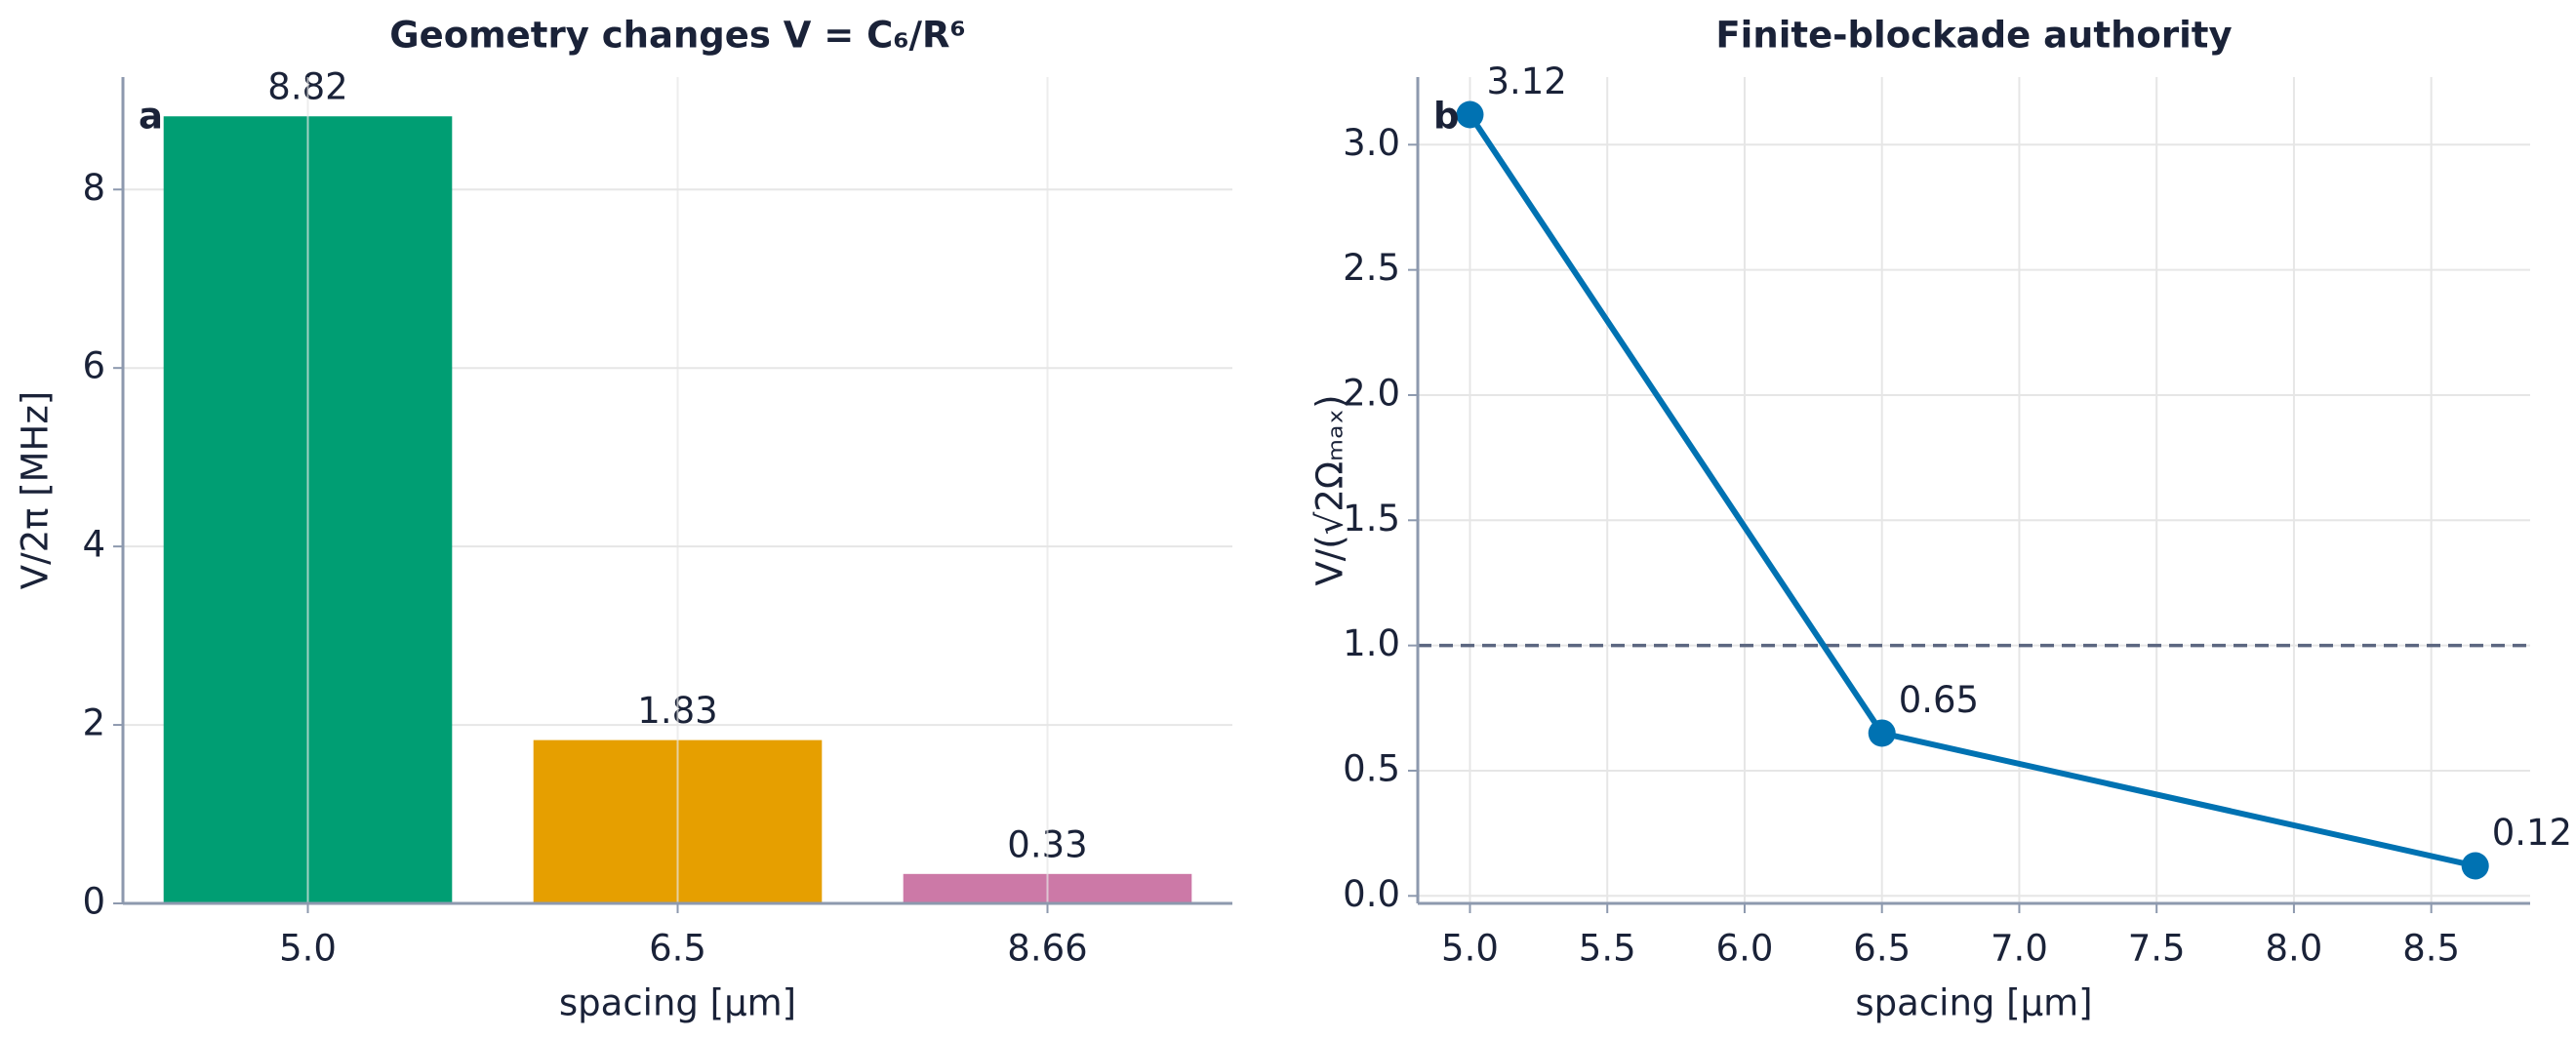 This screenshot has height=1039, width=2576. What do you see at coordinates (1330, 489) in the screenshot?
I see `y-axis-label: V/(√2Ωₘₐₓ)` at bounding box center [1330, 489].